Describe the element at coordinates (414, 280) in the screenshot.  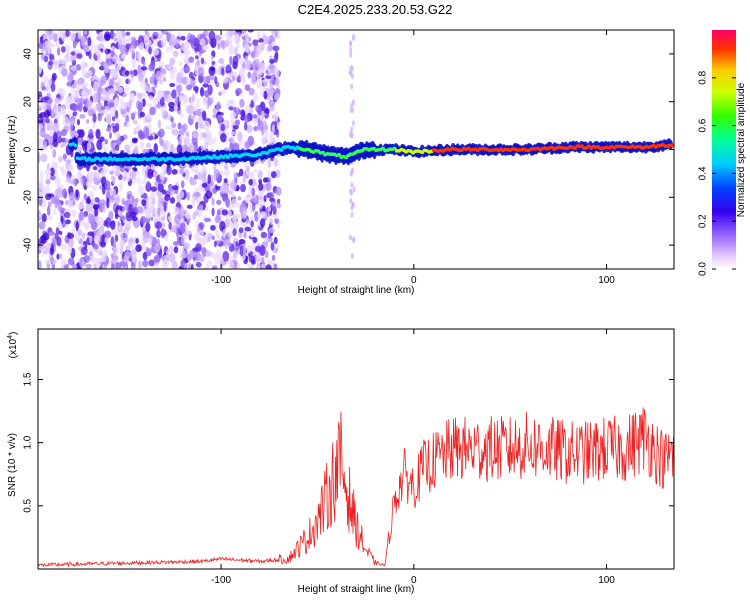
I see `spectrogram-x-tick-label: 0` at that location.